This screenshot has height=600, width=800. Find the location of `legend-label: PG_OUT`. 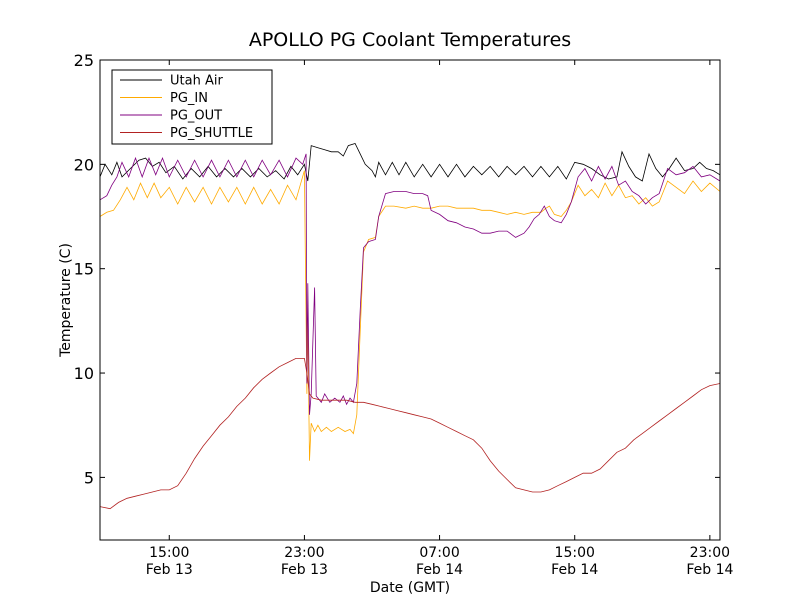

legend-label: PG_OUT is located at coordinates (196, 116).